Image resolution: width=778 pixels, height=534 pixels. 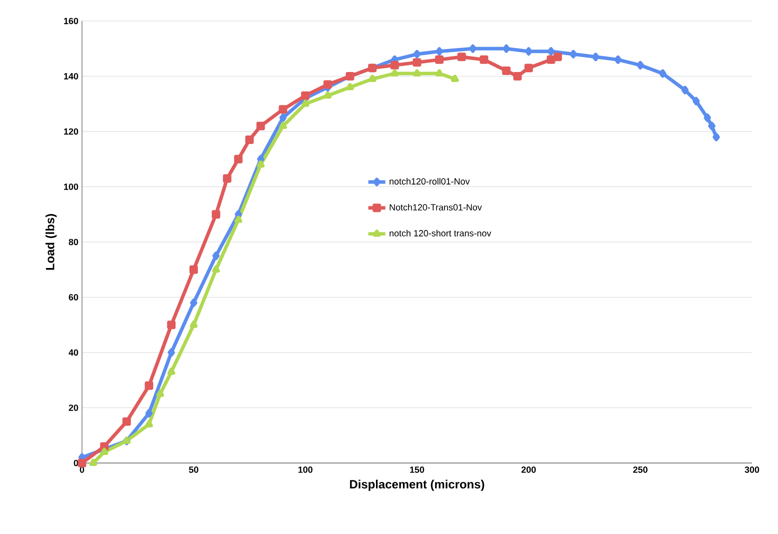 What do you see at coordinates (76, 463) in the screenshot?
I see `y-tick-label: 0` at bounding box center [76, 463].